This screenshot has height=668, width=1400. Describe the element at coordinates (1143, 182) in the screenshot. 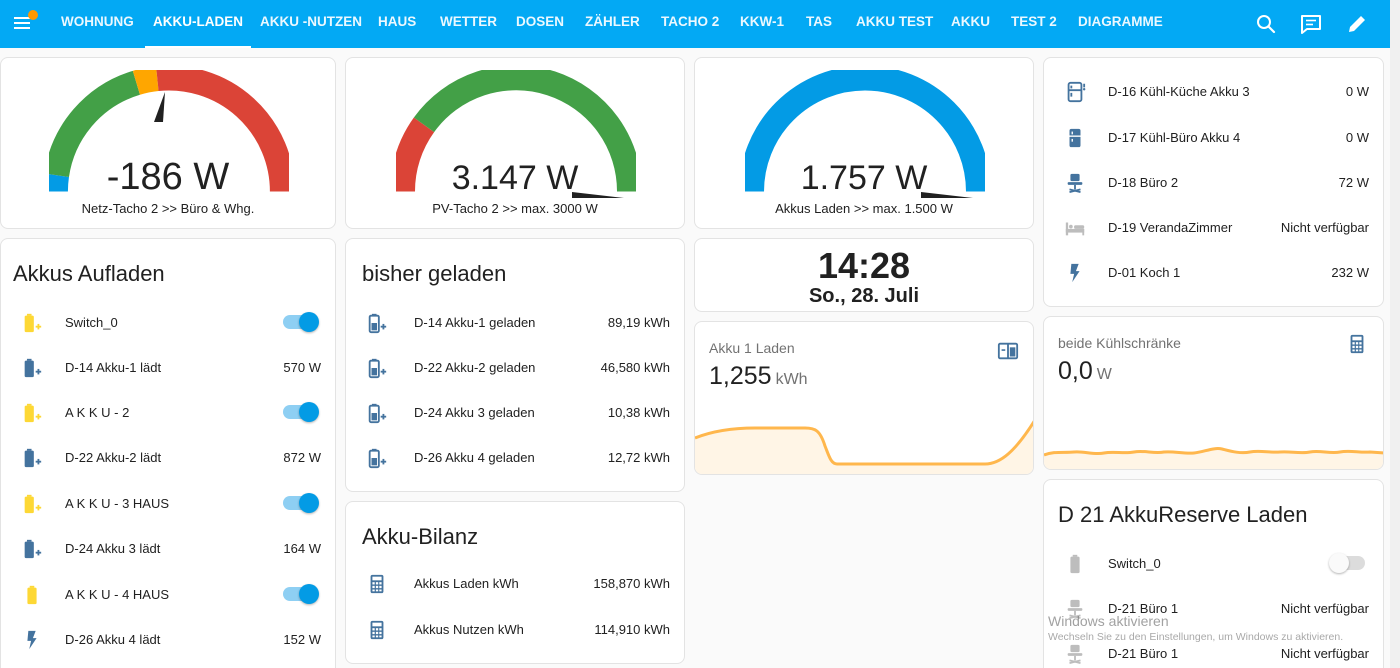

I see `entity-name: D-18 Büro 2` at that location.